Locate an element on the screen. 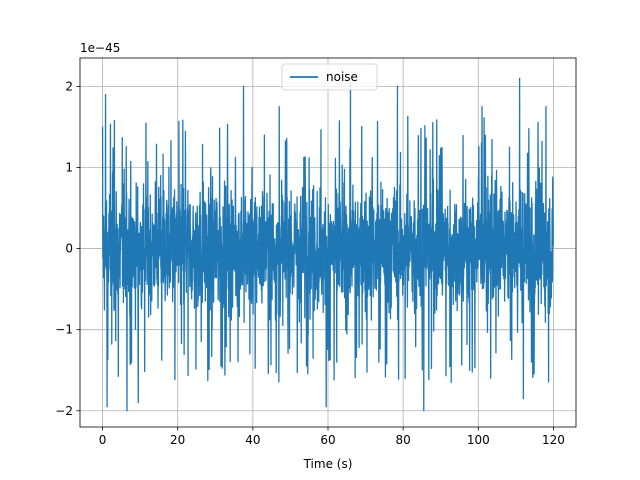  legend-label-noise: noise is located at coordinates (342, 77).